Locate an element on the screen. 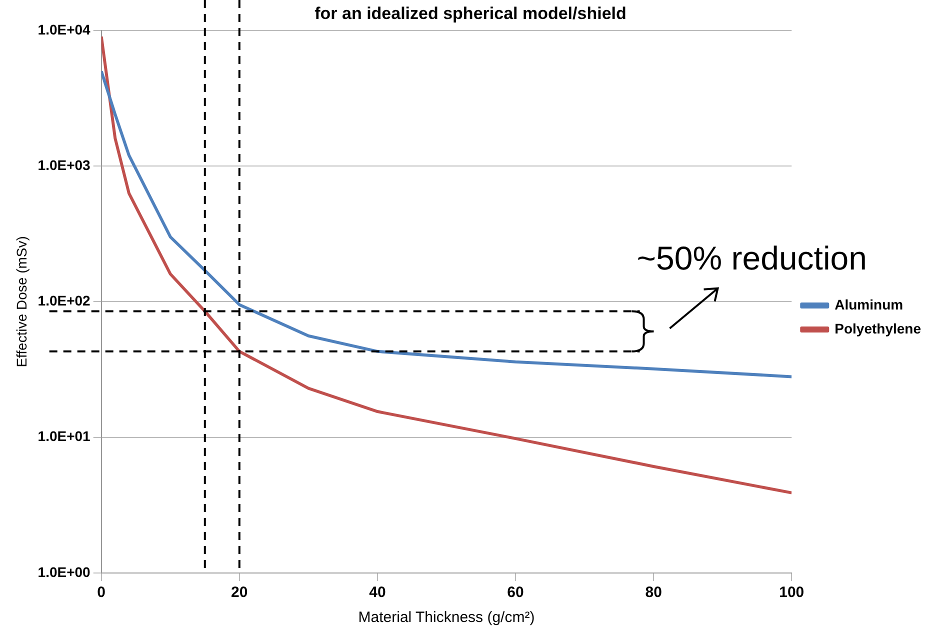  x-tick-label: 40 is located at coordinates (377, 593).